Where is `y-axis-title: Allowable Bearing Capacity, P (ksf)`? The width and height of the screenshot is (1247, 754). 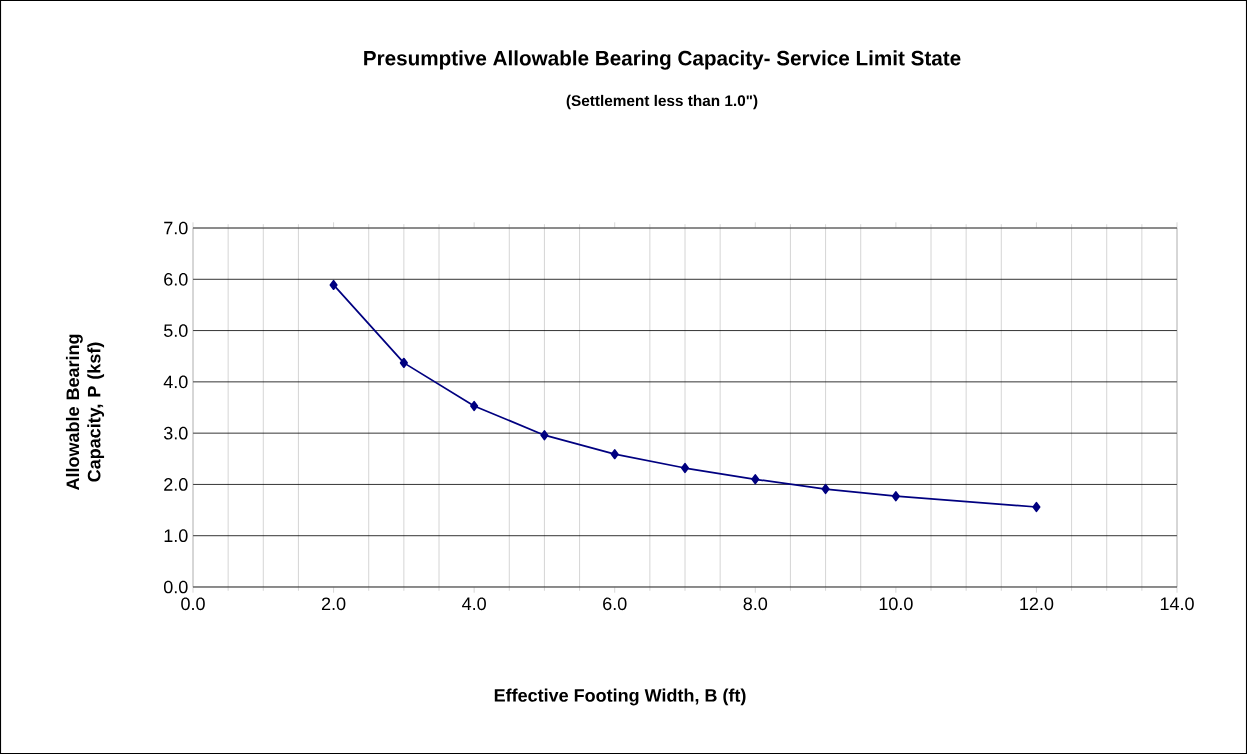
y-axis-title: Allowable Bearing Capacity, P (ksf) is located at coordinates (85, 412).